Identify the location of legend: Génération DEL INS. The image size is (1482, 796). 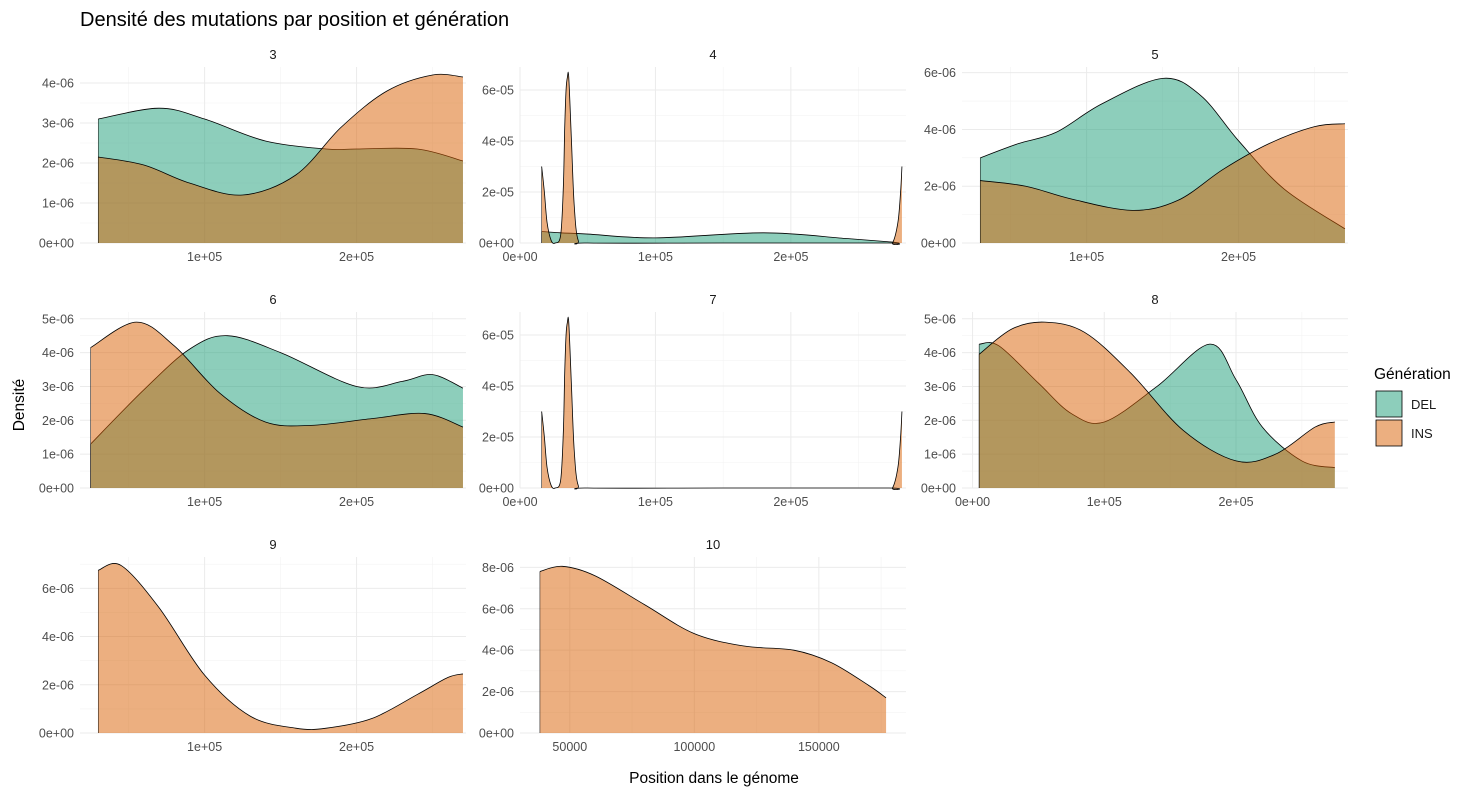
(1412, 406).